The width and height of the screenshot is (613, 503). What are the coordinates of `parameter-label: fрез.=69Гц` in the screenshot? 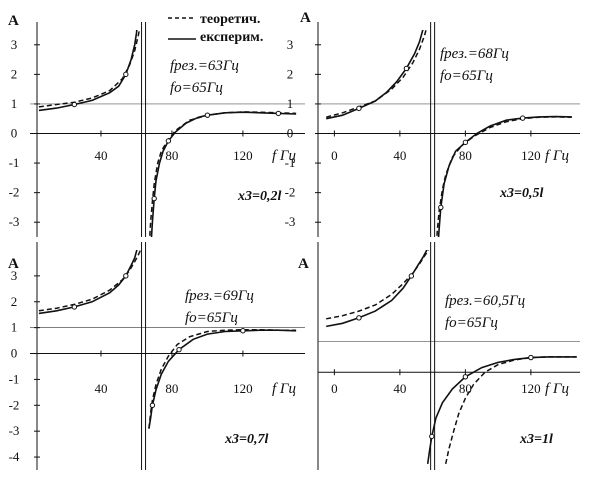 It's located at (219, 296).